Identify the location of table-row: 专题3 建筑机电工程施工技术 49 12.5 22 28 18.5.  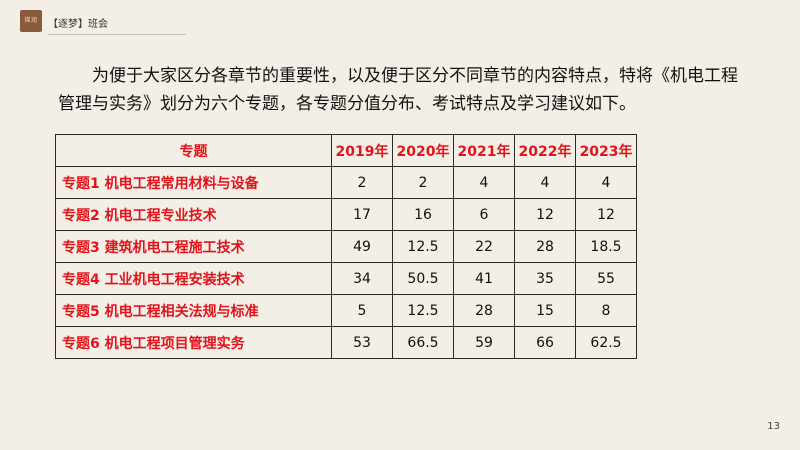
(346, 246).